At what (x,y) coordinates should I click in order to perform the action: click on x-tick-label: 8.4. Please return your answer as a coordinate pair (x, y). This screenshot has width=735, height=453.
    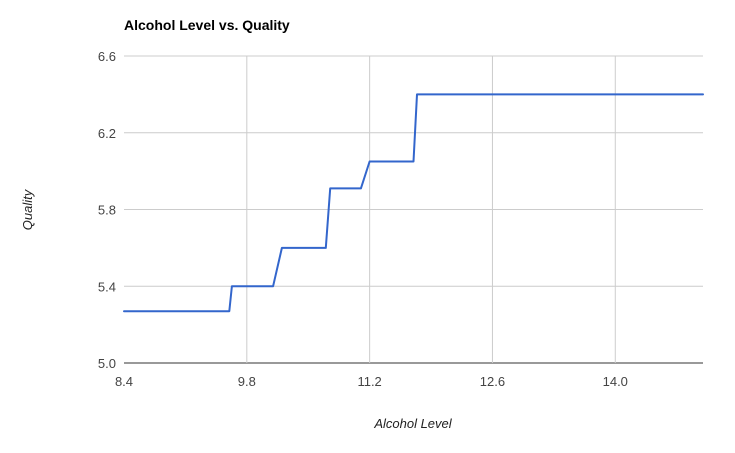
    Looking at the image, I should click on (124, 381).